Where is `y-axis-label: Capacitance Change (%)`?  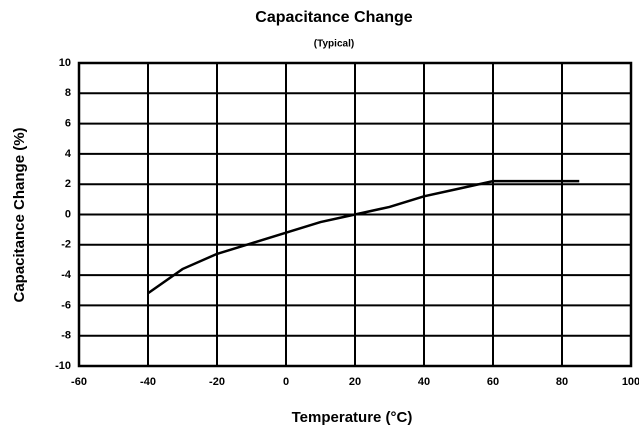 y-axis-label: Capacitance Change (%) is located at coordinates (19, 214).